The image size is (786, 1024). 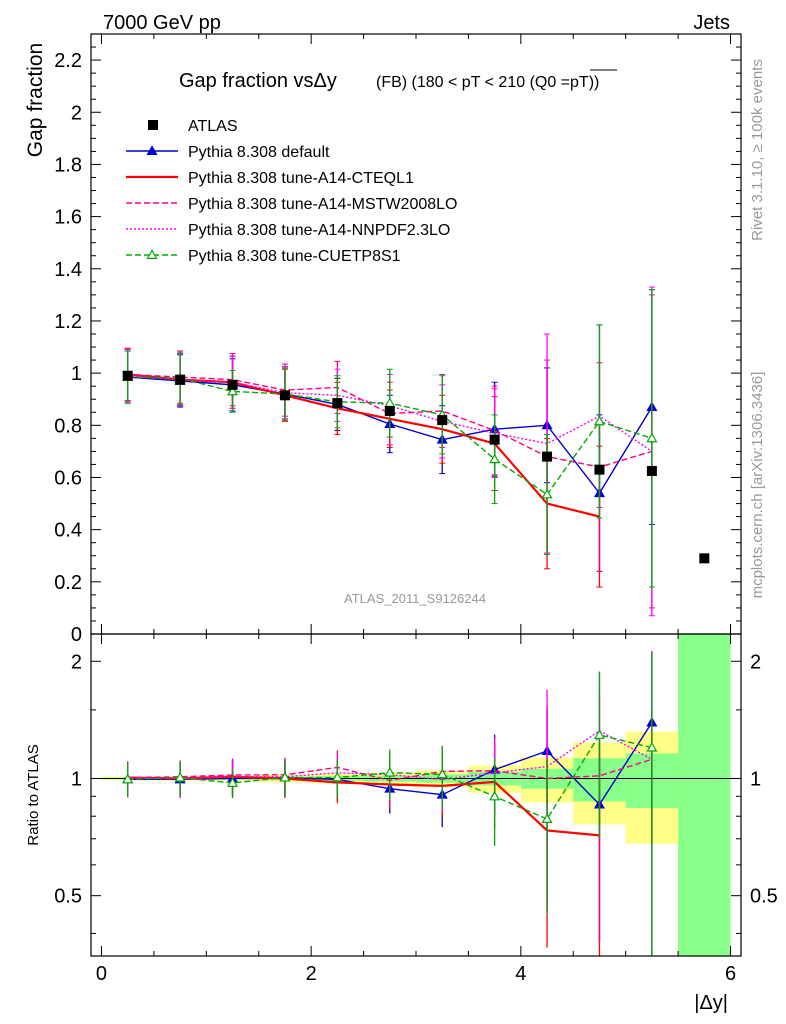 I want to click on legend-label: Pythia 8.308 tune-CUETP8S1, so click(x=294, y=256).